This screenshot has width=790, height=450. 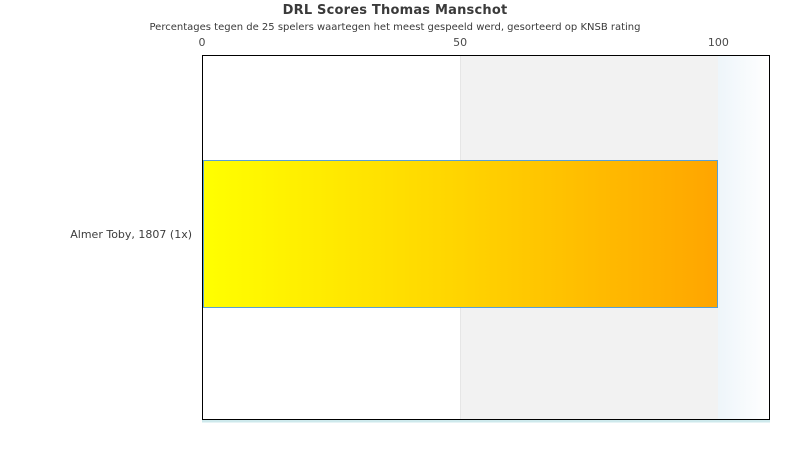 I want to click on y-category-label: Almer Toby, 1807 (1x), so click(x=131, y=234).